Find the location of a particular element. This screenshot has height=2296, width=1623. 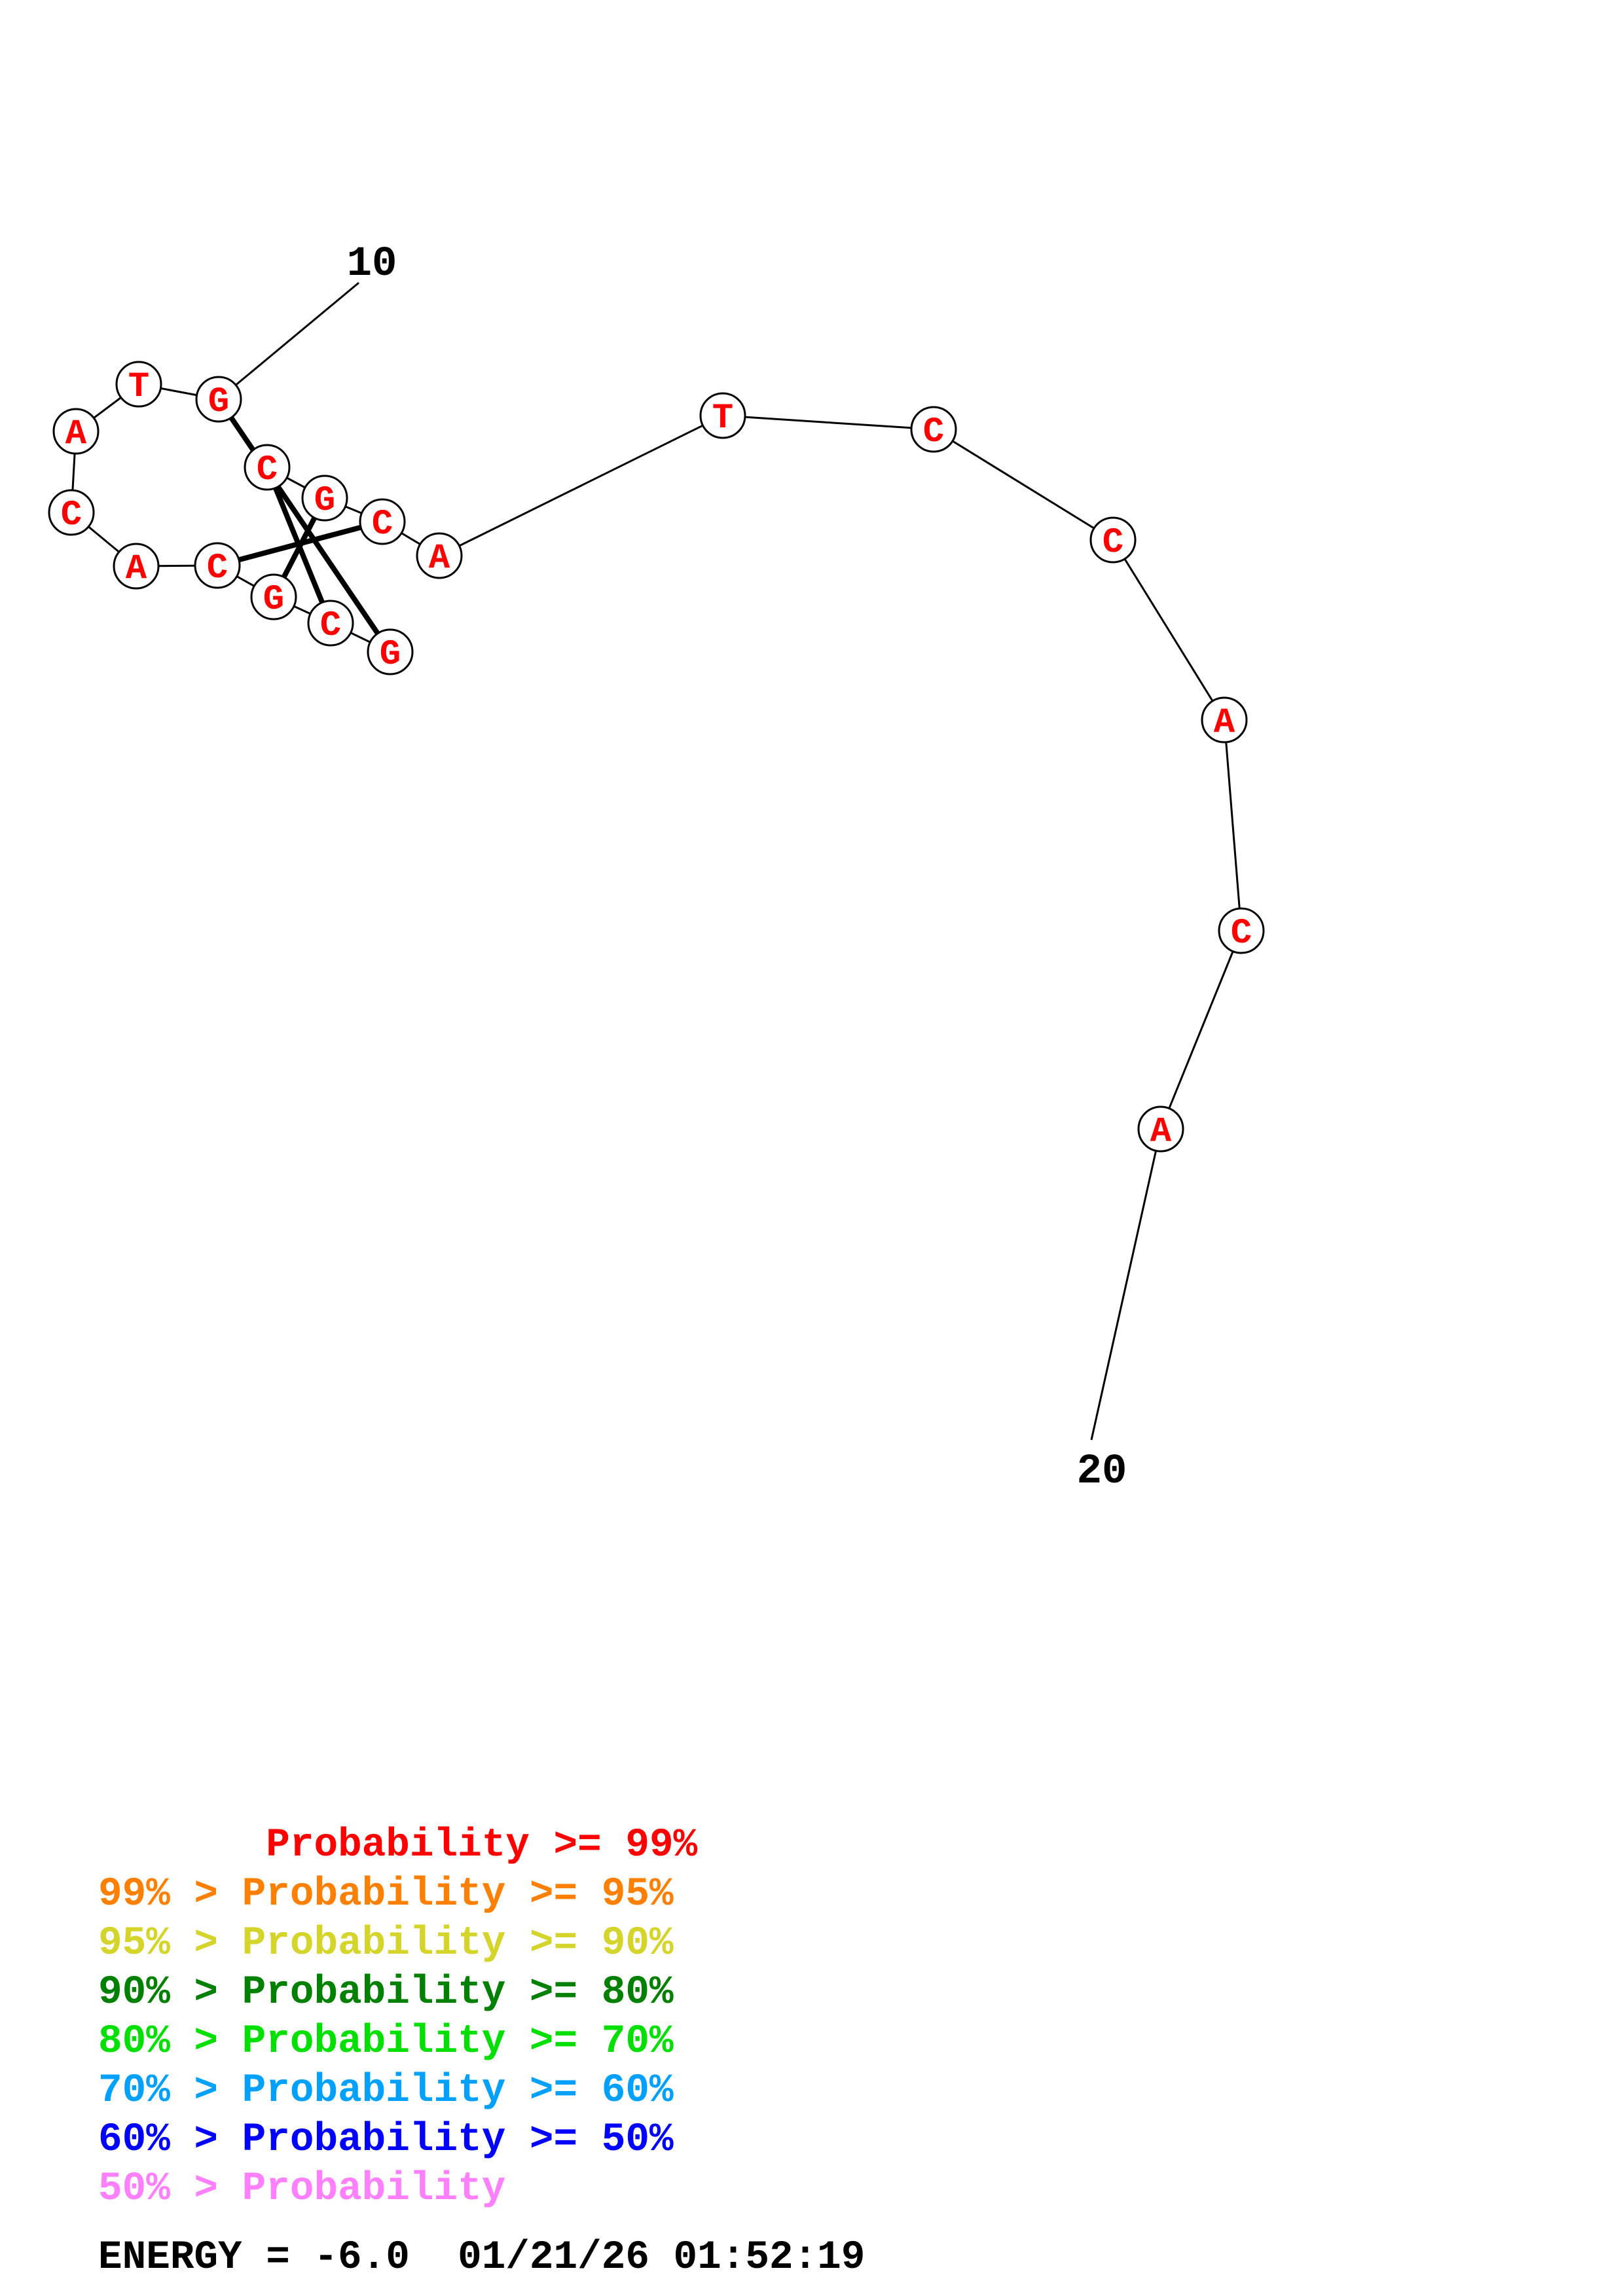

legend-prefix is located at coordinates (182, 1846).